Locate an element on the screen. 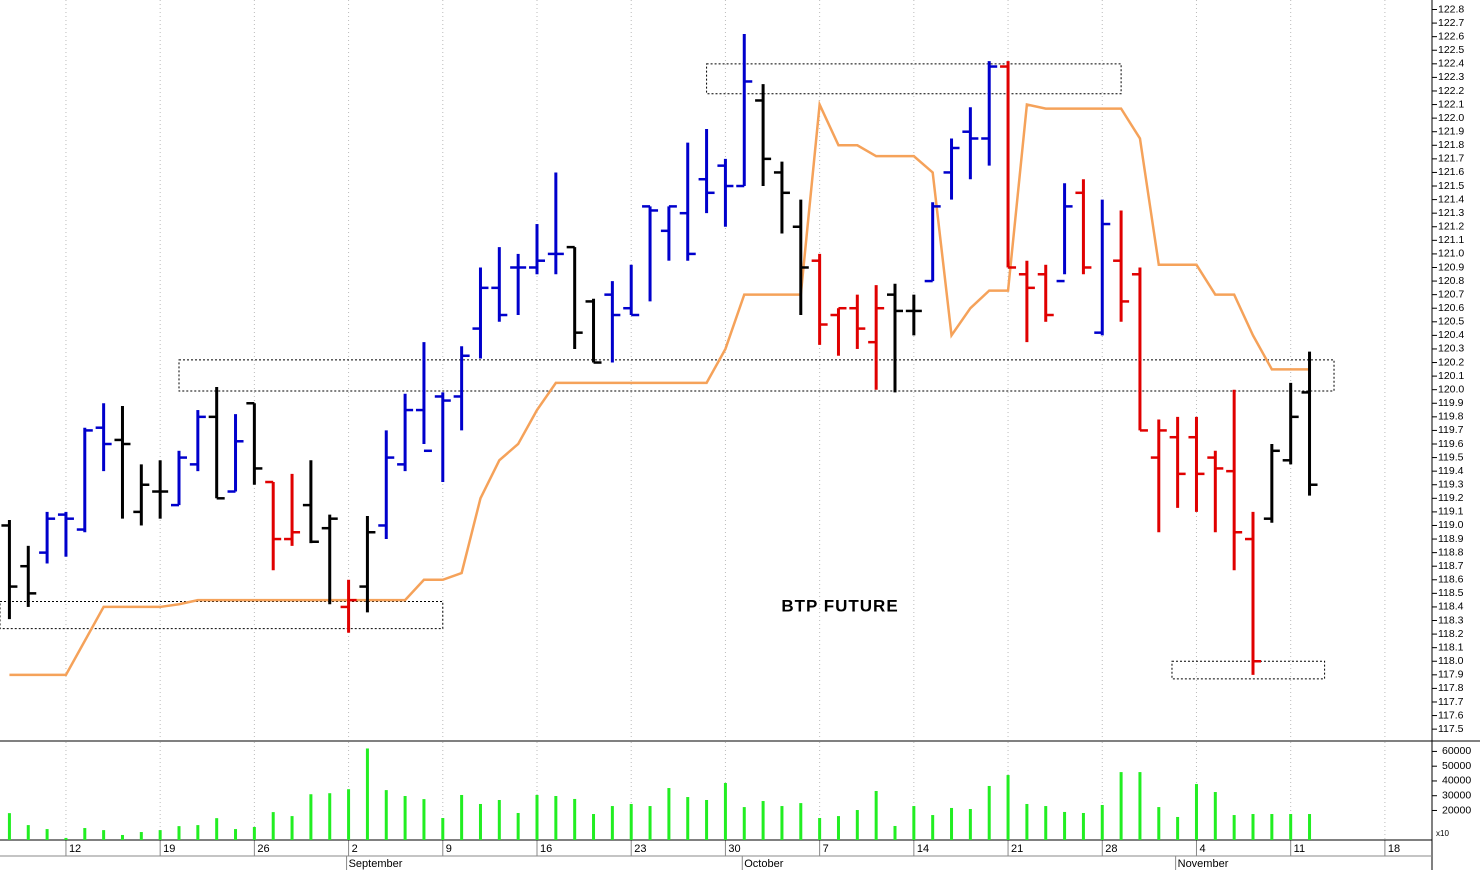  y-tick-label: 119.7 is located at coordinates (1451, 430).